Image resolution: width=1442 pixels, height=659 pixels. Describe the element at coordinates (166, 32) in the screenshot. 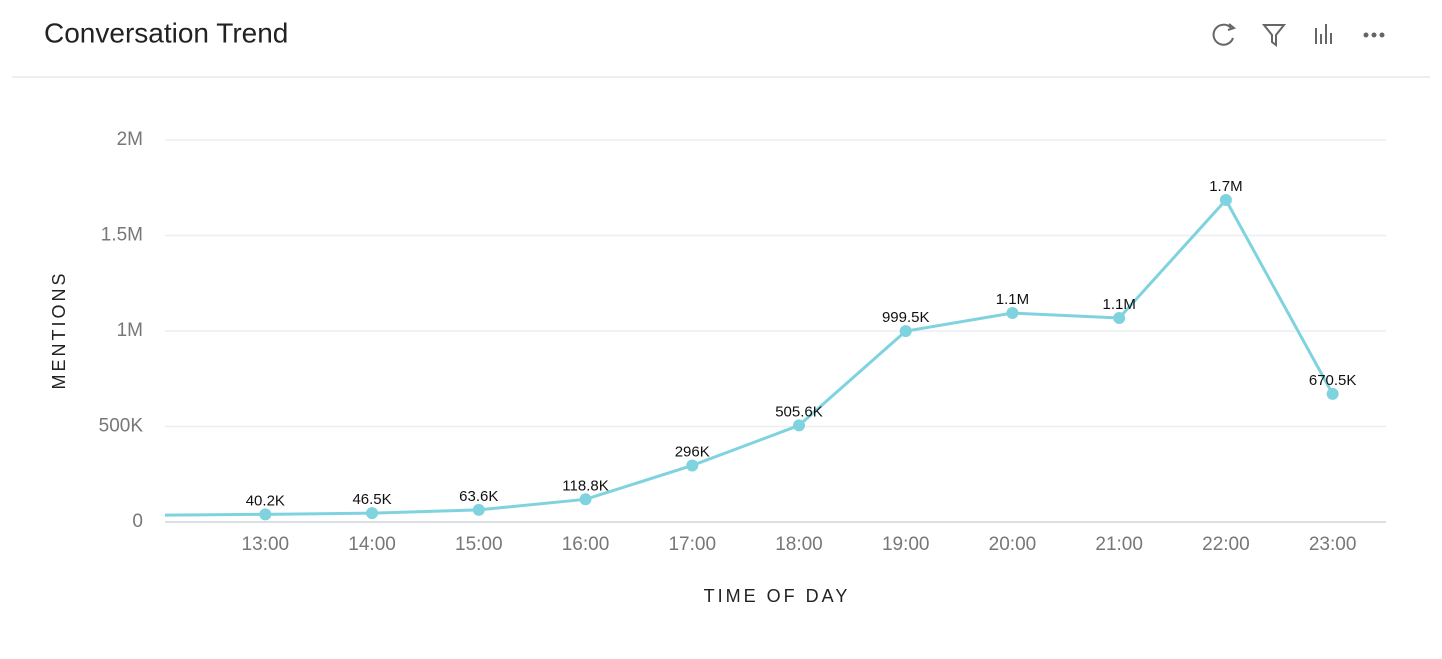

I see `chart-title: Conversation Trend` at that location.